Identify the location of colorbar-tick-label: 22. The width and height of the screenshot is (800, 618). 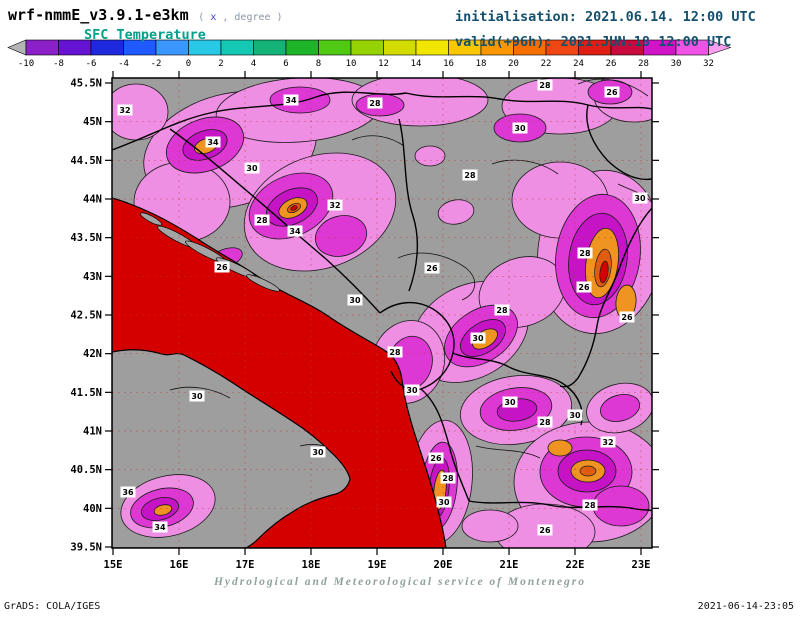
(546, 64).